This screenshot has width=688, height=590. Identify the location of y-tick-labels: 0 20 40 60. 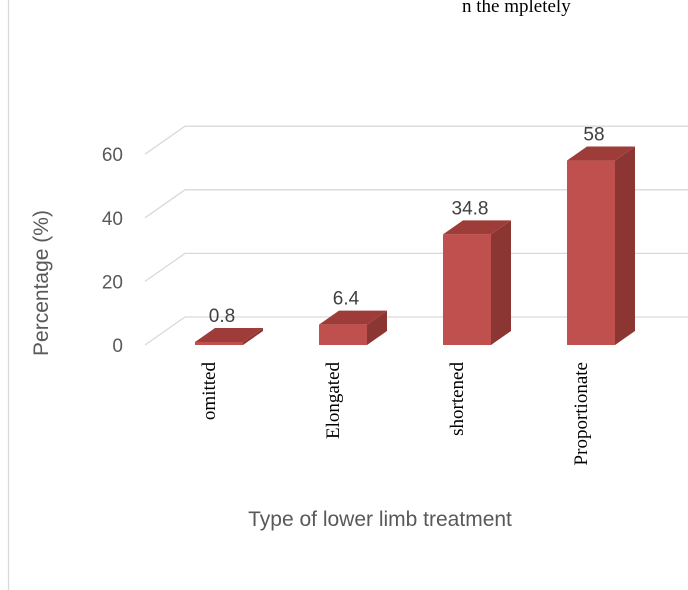
(112, 251).